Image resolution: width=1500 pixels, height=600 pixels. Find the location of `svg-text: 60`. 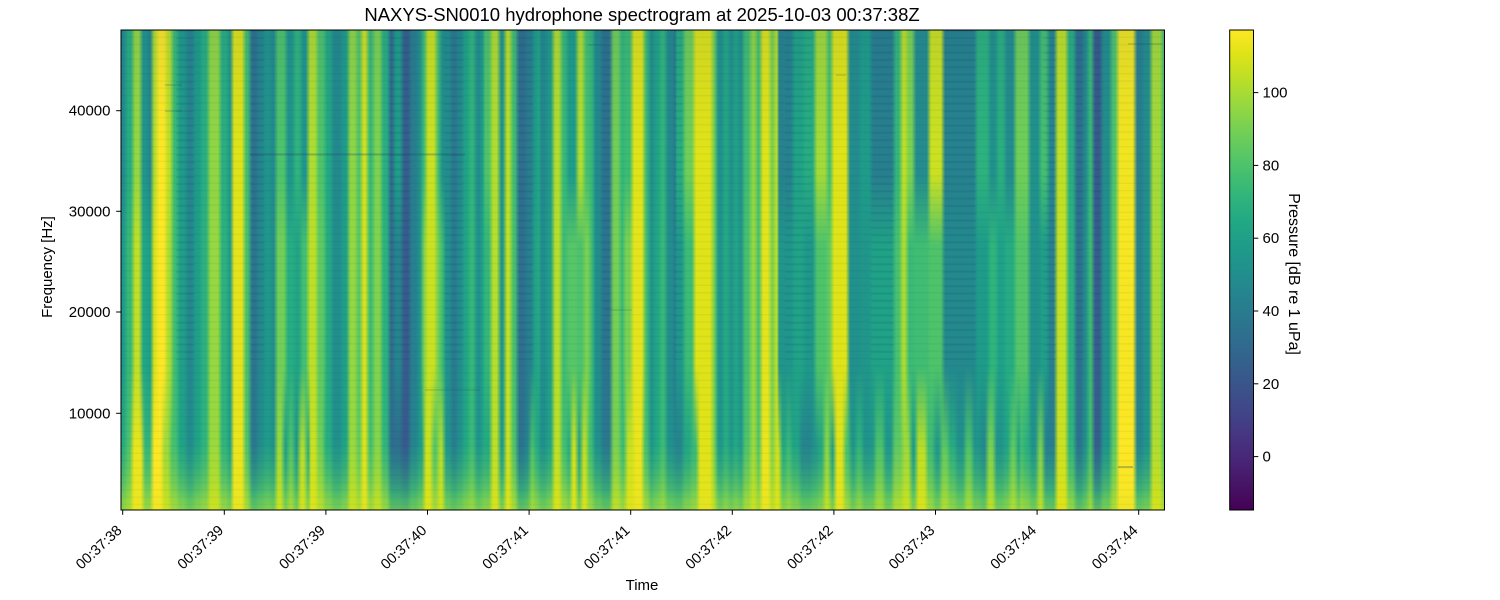

svg-text: 60 is located at coordinates (1271, 238).